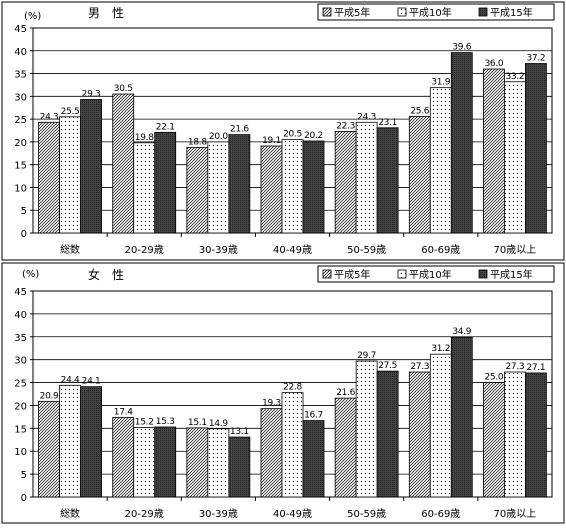 This screenshot has width=566, height=529. What do you see at coordinates (461, 332) in the screenshot?
I see `data-label: 34.9` at bounding box center [461, 332].